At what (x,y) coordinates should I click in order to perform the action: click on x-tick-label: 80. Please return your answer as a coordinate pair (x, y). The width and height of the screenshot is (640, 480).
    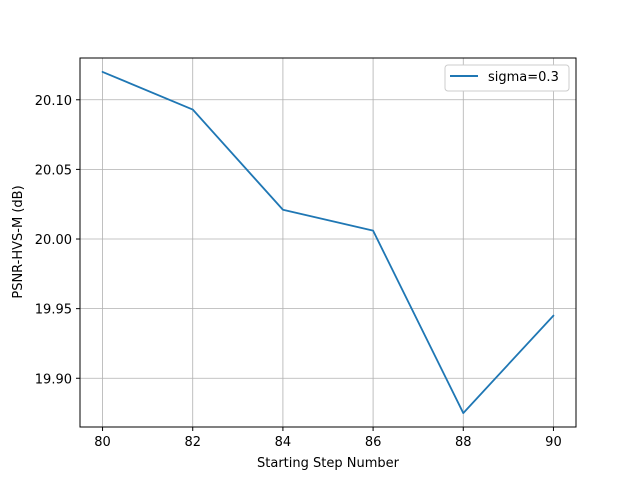
    Looking at the image, I should click on (102, 442).